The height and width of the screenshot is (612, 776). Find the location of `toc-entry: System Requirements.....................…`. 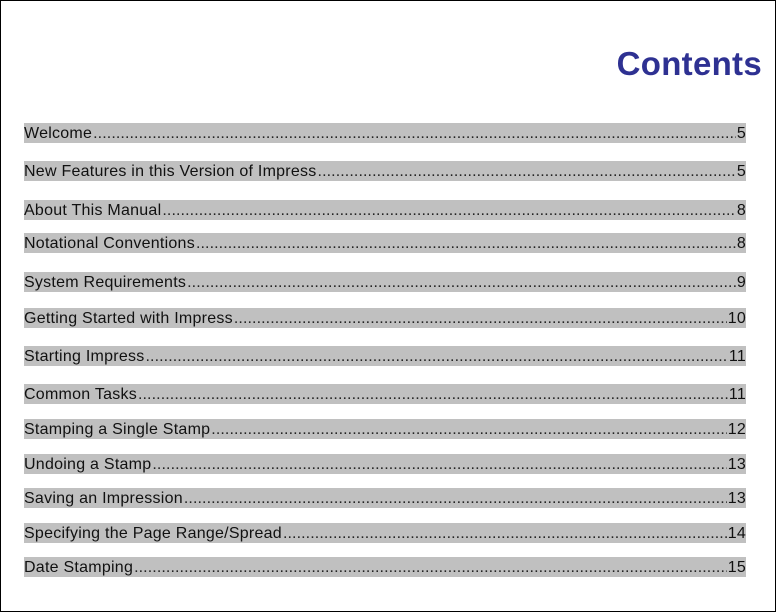

toc-entry: System Requirements.....................… is located at coordinates (385, 282).